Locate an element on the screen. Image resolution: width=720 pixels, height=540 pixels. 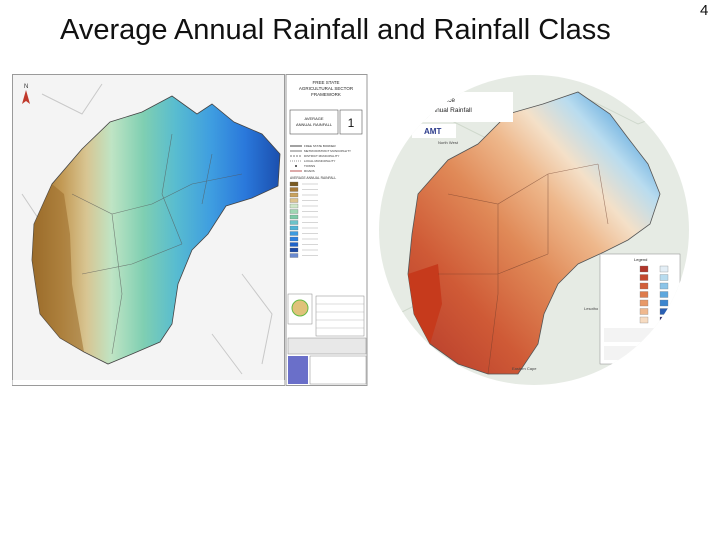
legend-line-label: TOWNS is located at coordinates (309, 166).